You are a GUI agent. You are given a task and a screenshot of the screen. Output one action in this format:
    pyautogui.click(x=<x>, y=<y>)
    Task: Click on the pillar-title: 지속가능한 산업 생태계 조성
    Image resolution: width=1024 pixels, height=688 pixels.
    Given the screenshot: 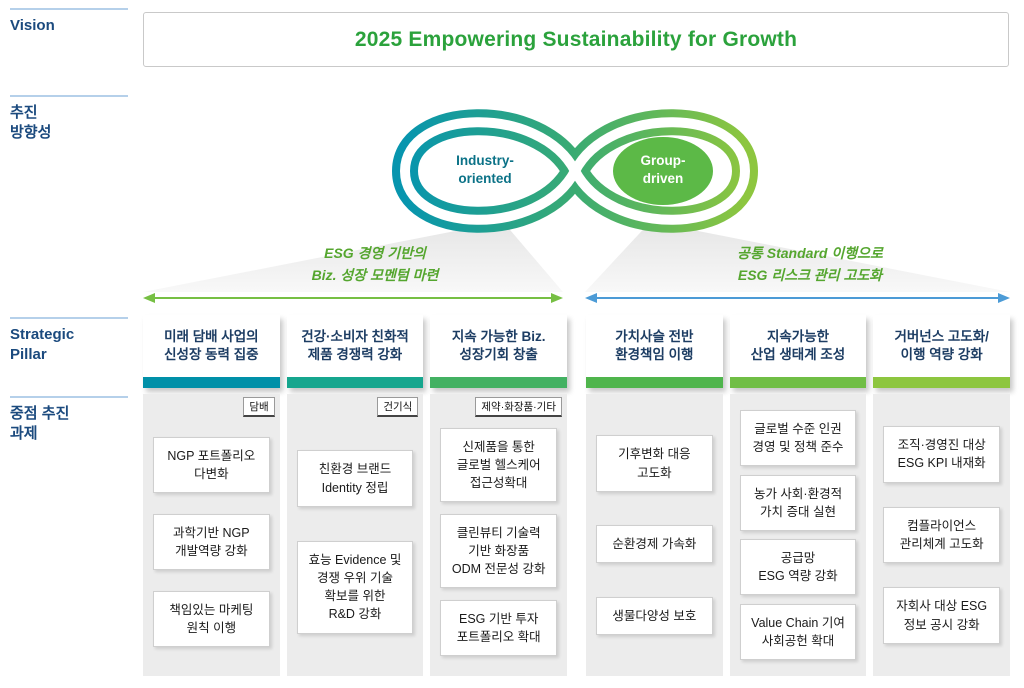 What is the action you would take?
    pyautogui.click(x=798, y=345)
    